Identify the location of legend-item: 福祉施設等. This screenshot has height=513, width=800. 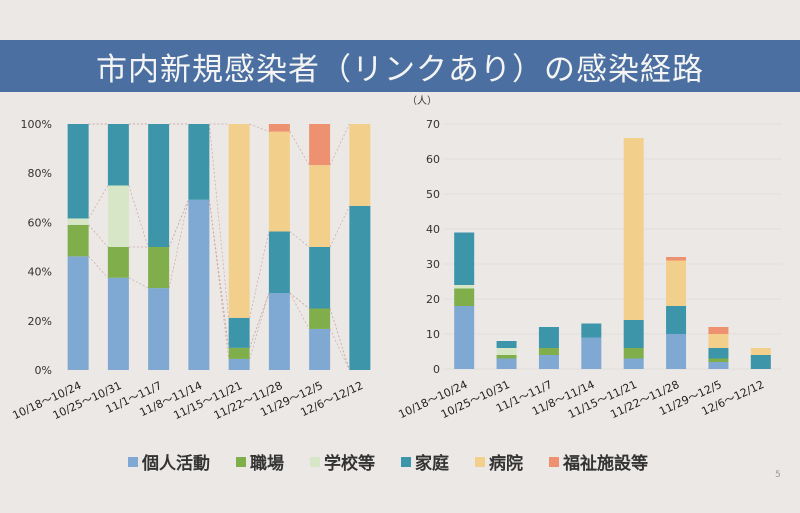
(598, 461).